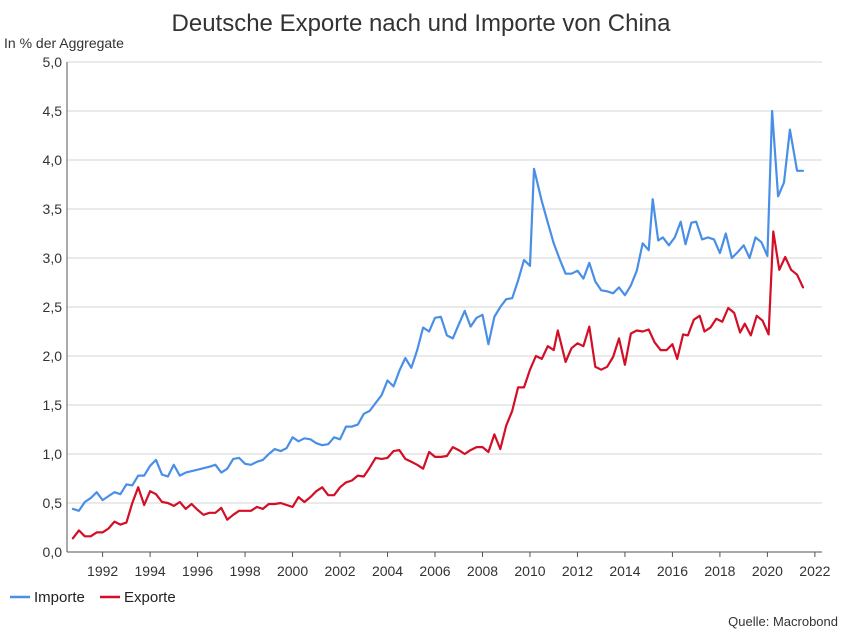  Describe the element at coordinates (482, 571) in the screenshot. I see `x-tick-label: 2008` at that location.